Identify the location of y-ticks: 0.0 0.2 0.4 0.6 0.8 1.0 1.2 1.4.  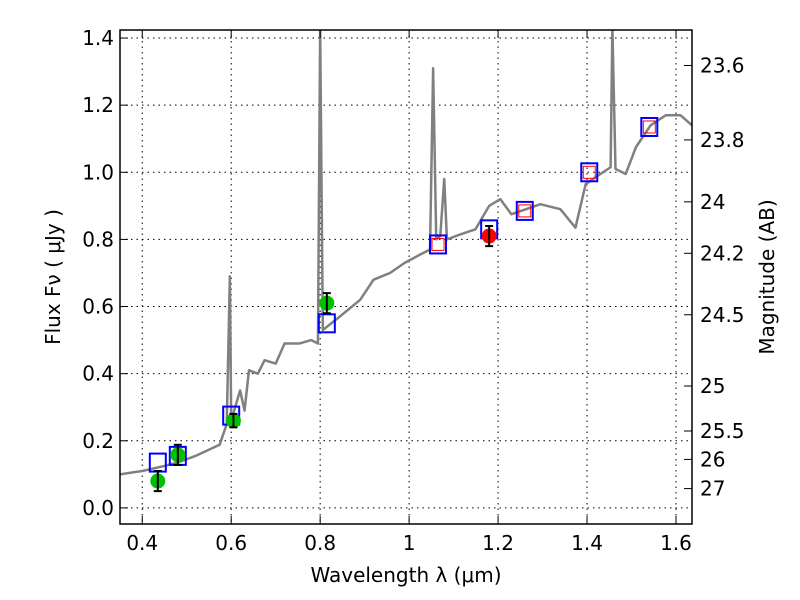
(105, 273).